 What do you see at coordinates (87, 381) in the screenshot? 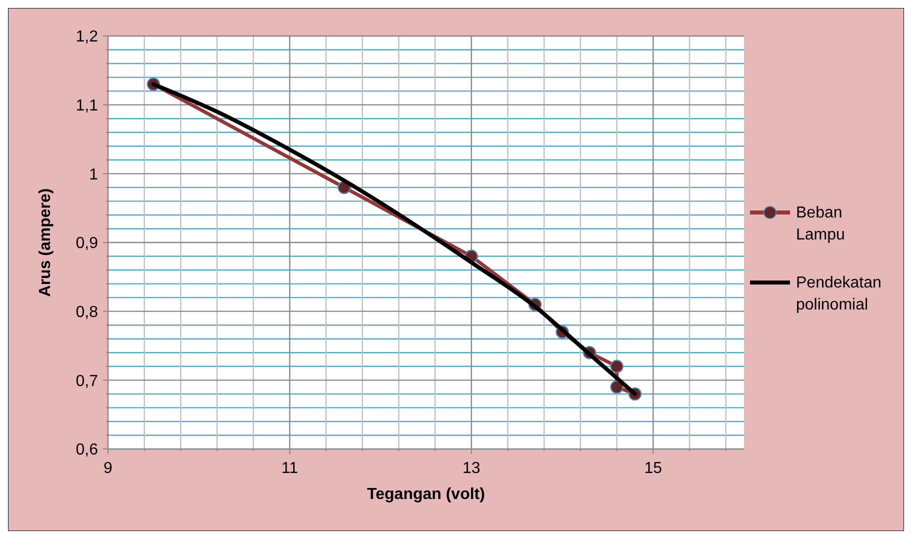
I see `y-tick-label: 0,7` at bounding box center [87, 381].